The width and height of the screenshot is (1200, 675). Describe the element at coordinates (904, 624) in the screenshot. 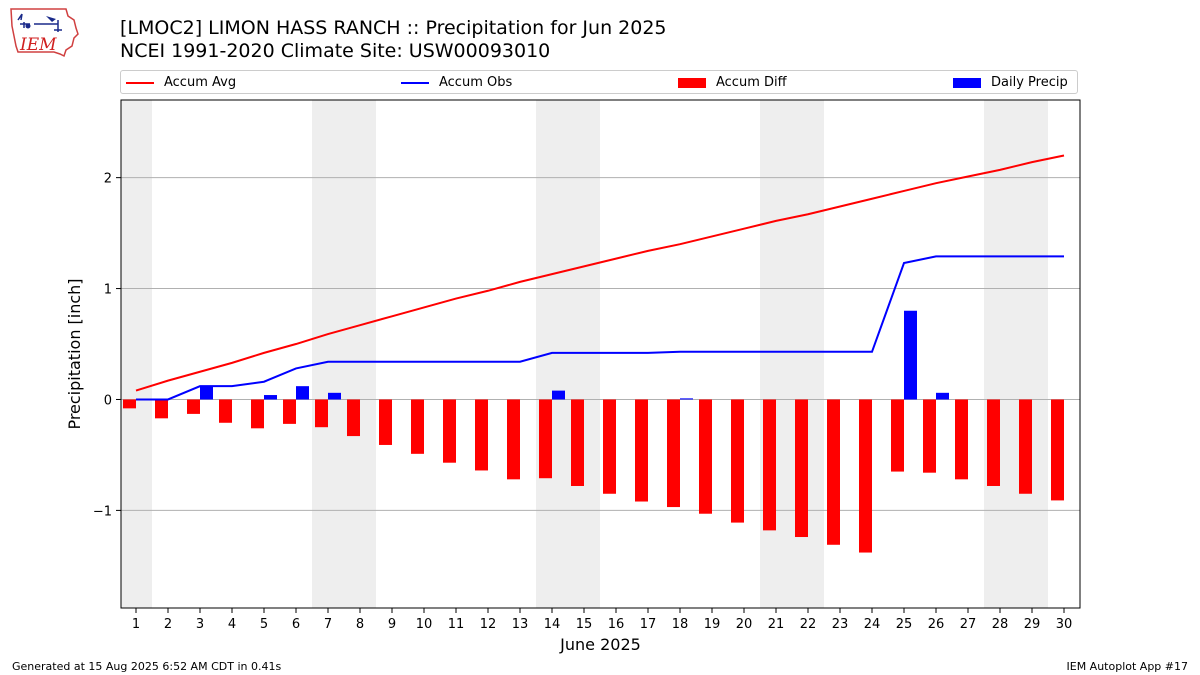

I see `x-tick-label: 25` at that location.